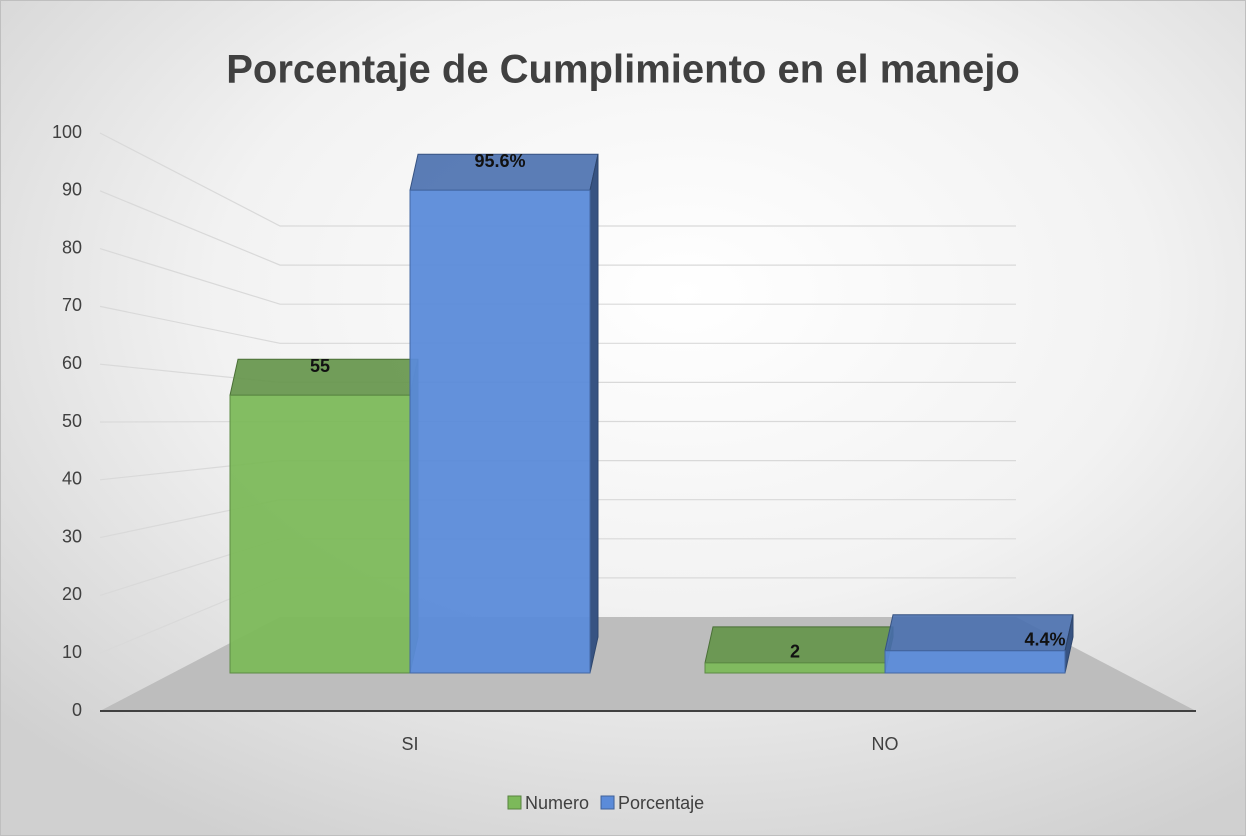 Image resolution: width=1246 pixels, height=836 pixels. I want to click on legend-label: Numero, so click(557, 803).